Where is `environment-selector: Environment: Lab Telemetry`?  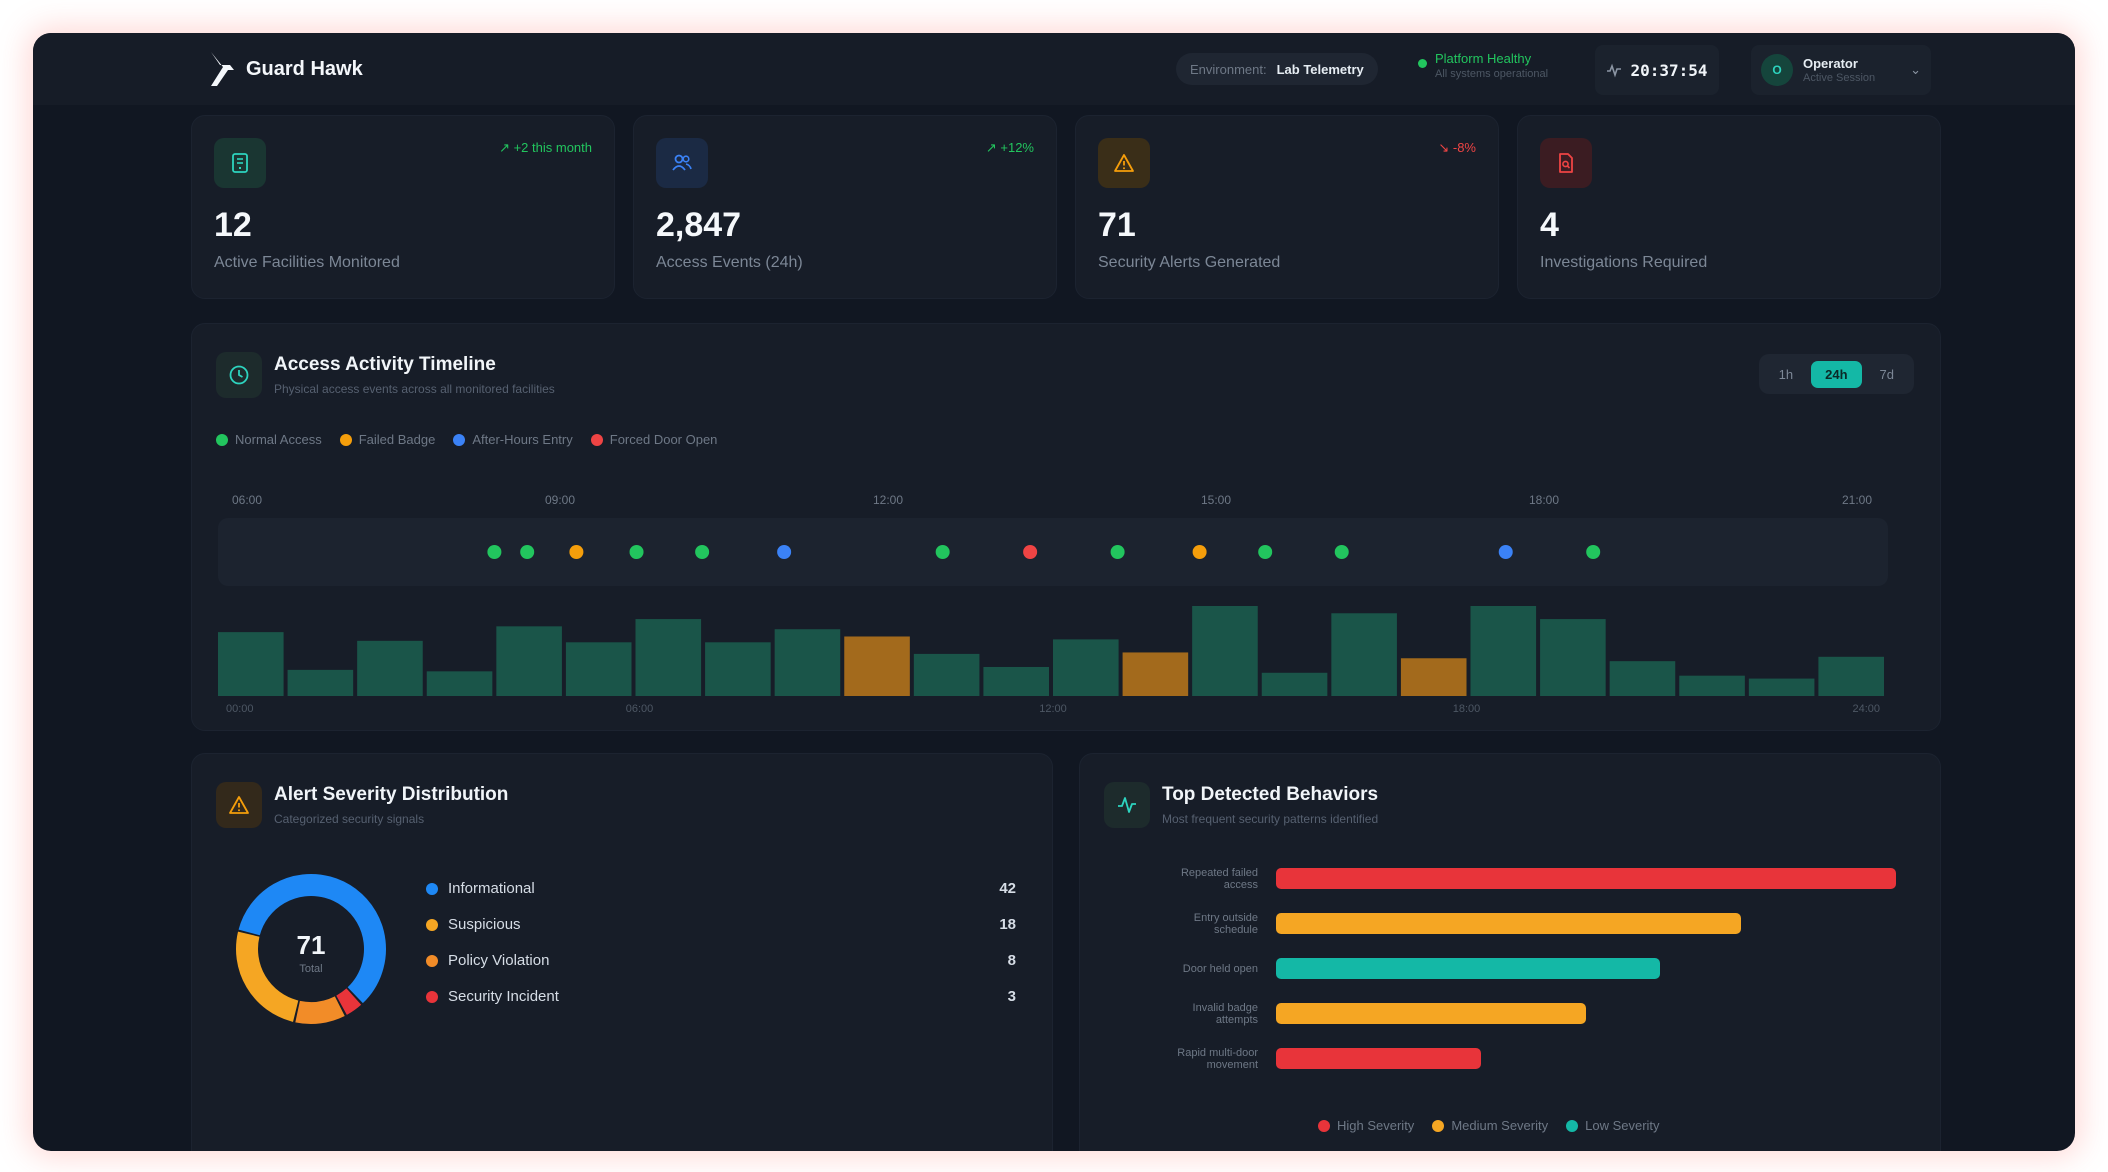
environment-selector: Environment: Lab Telemetry is located at coordinates (1277, 69).